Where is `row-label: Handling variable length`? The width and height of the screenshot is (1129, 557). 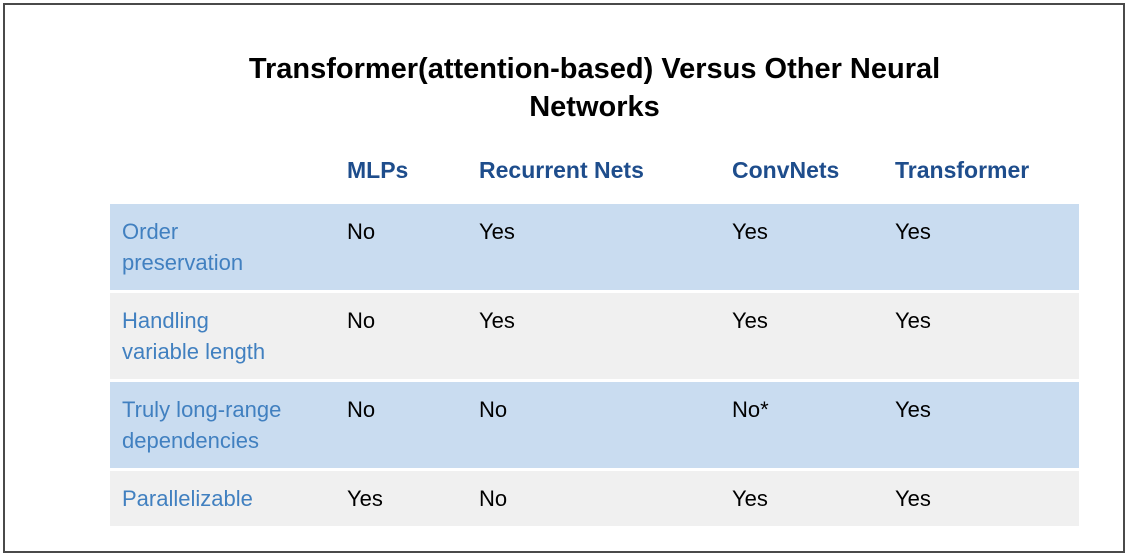 row-label: Handling variable length is located at coordinates (227, 336).